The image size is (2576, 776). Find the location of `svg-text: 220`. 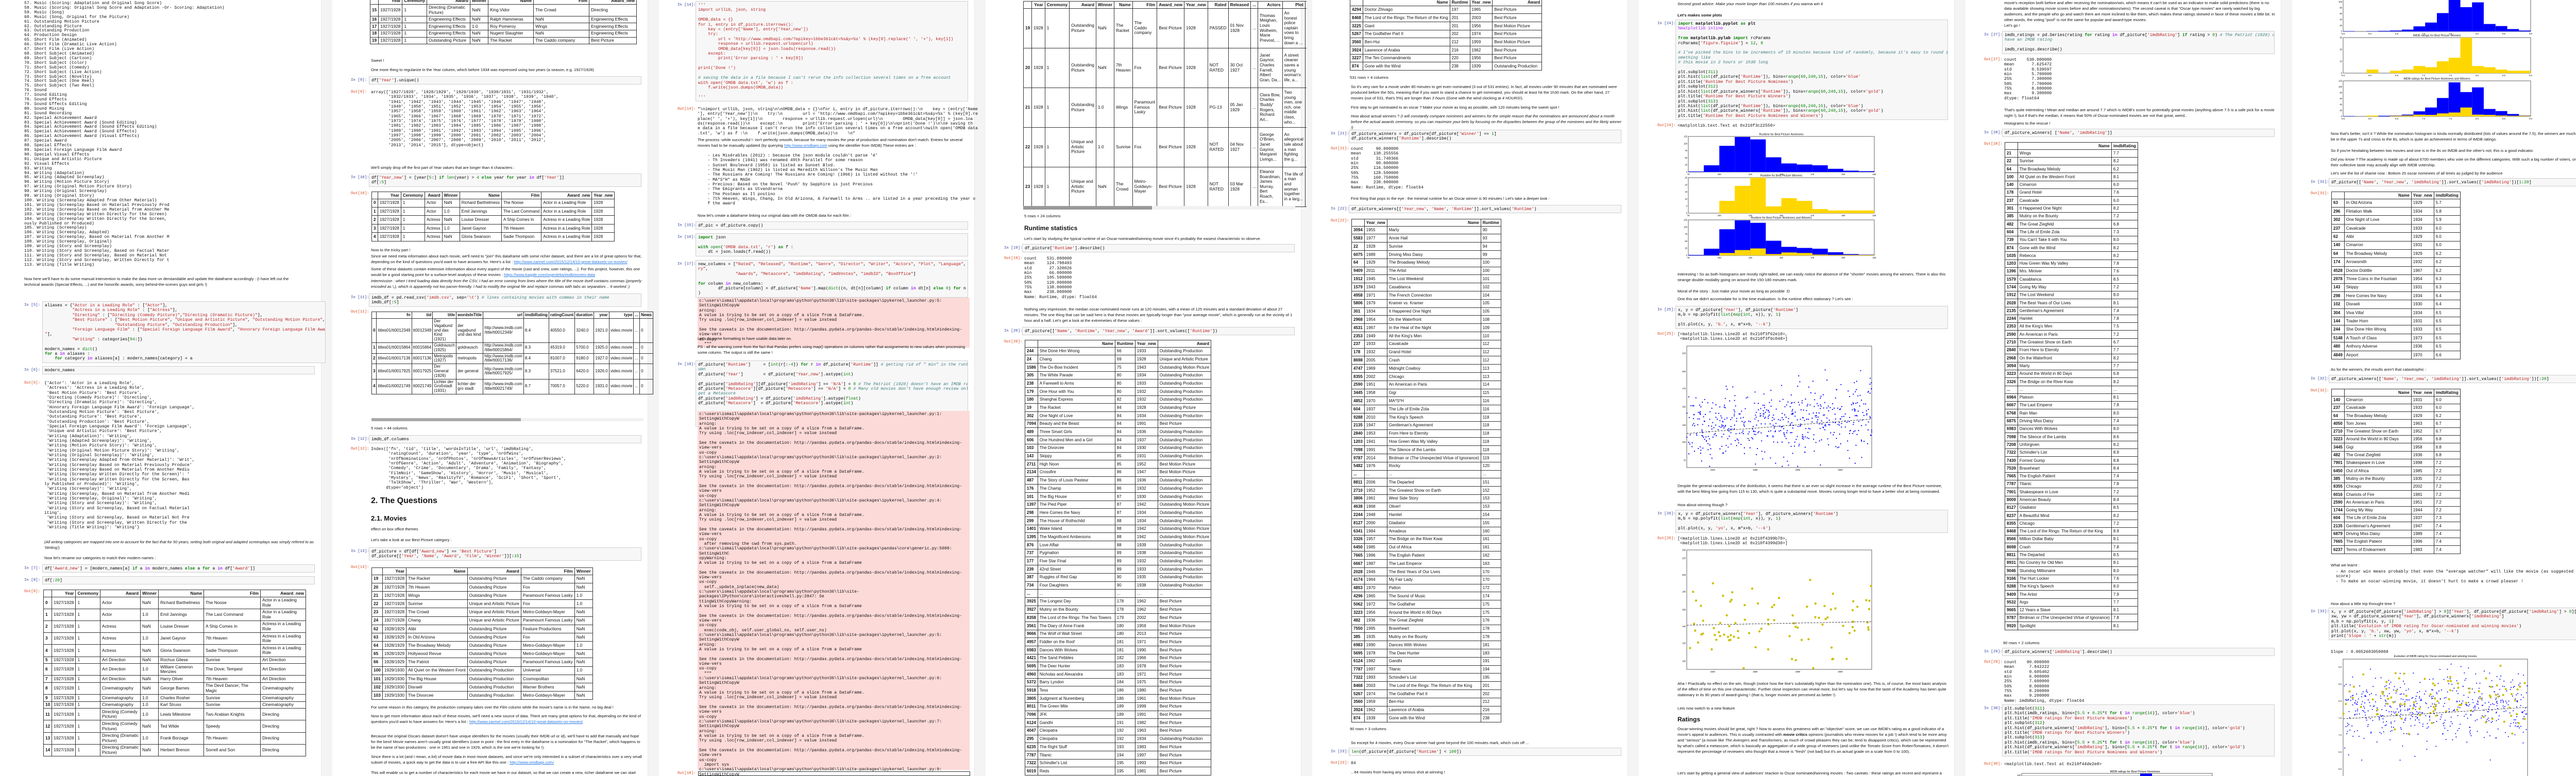

svg-text: 220 is located at coordinates (1684, 558).